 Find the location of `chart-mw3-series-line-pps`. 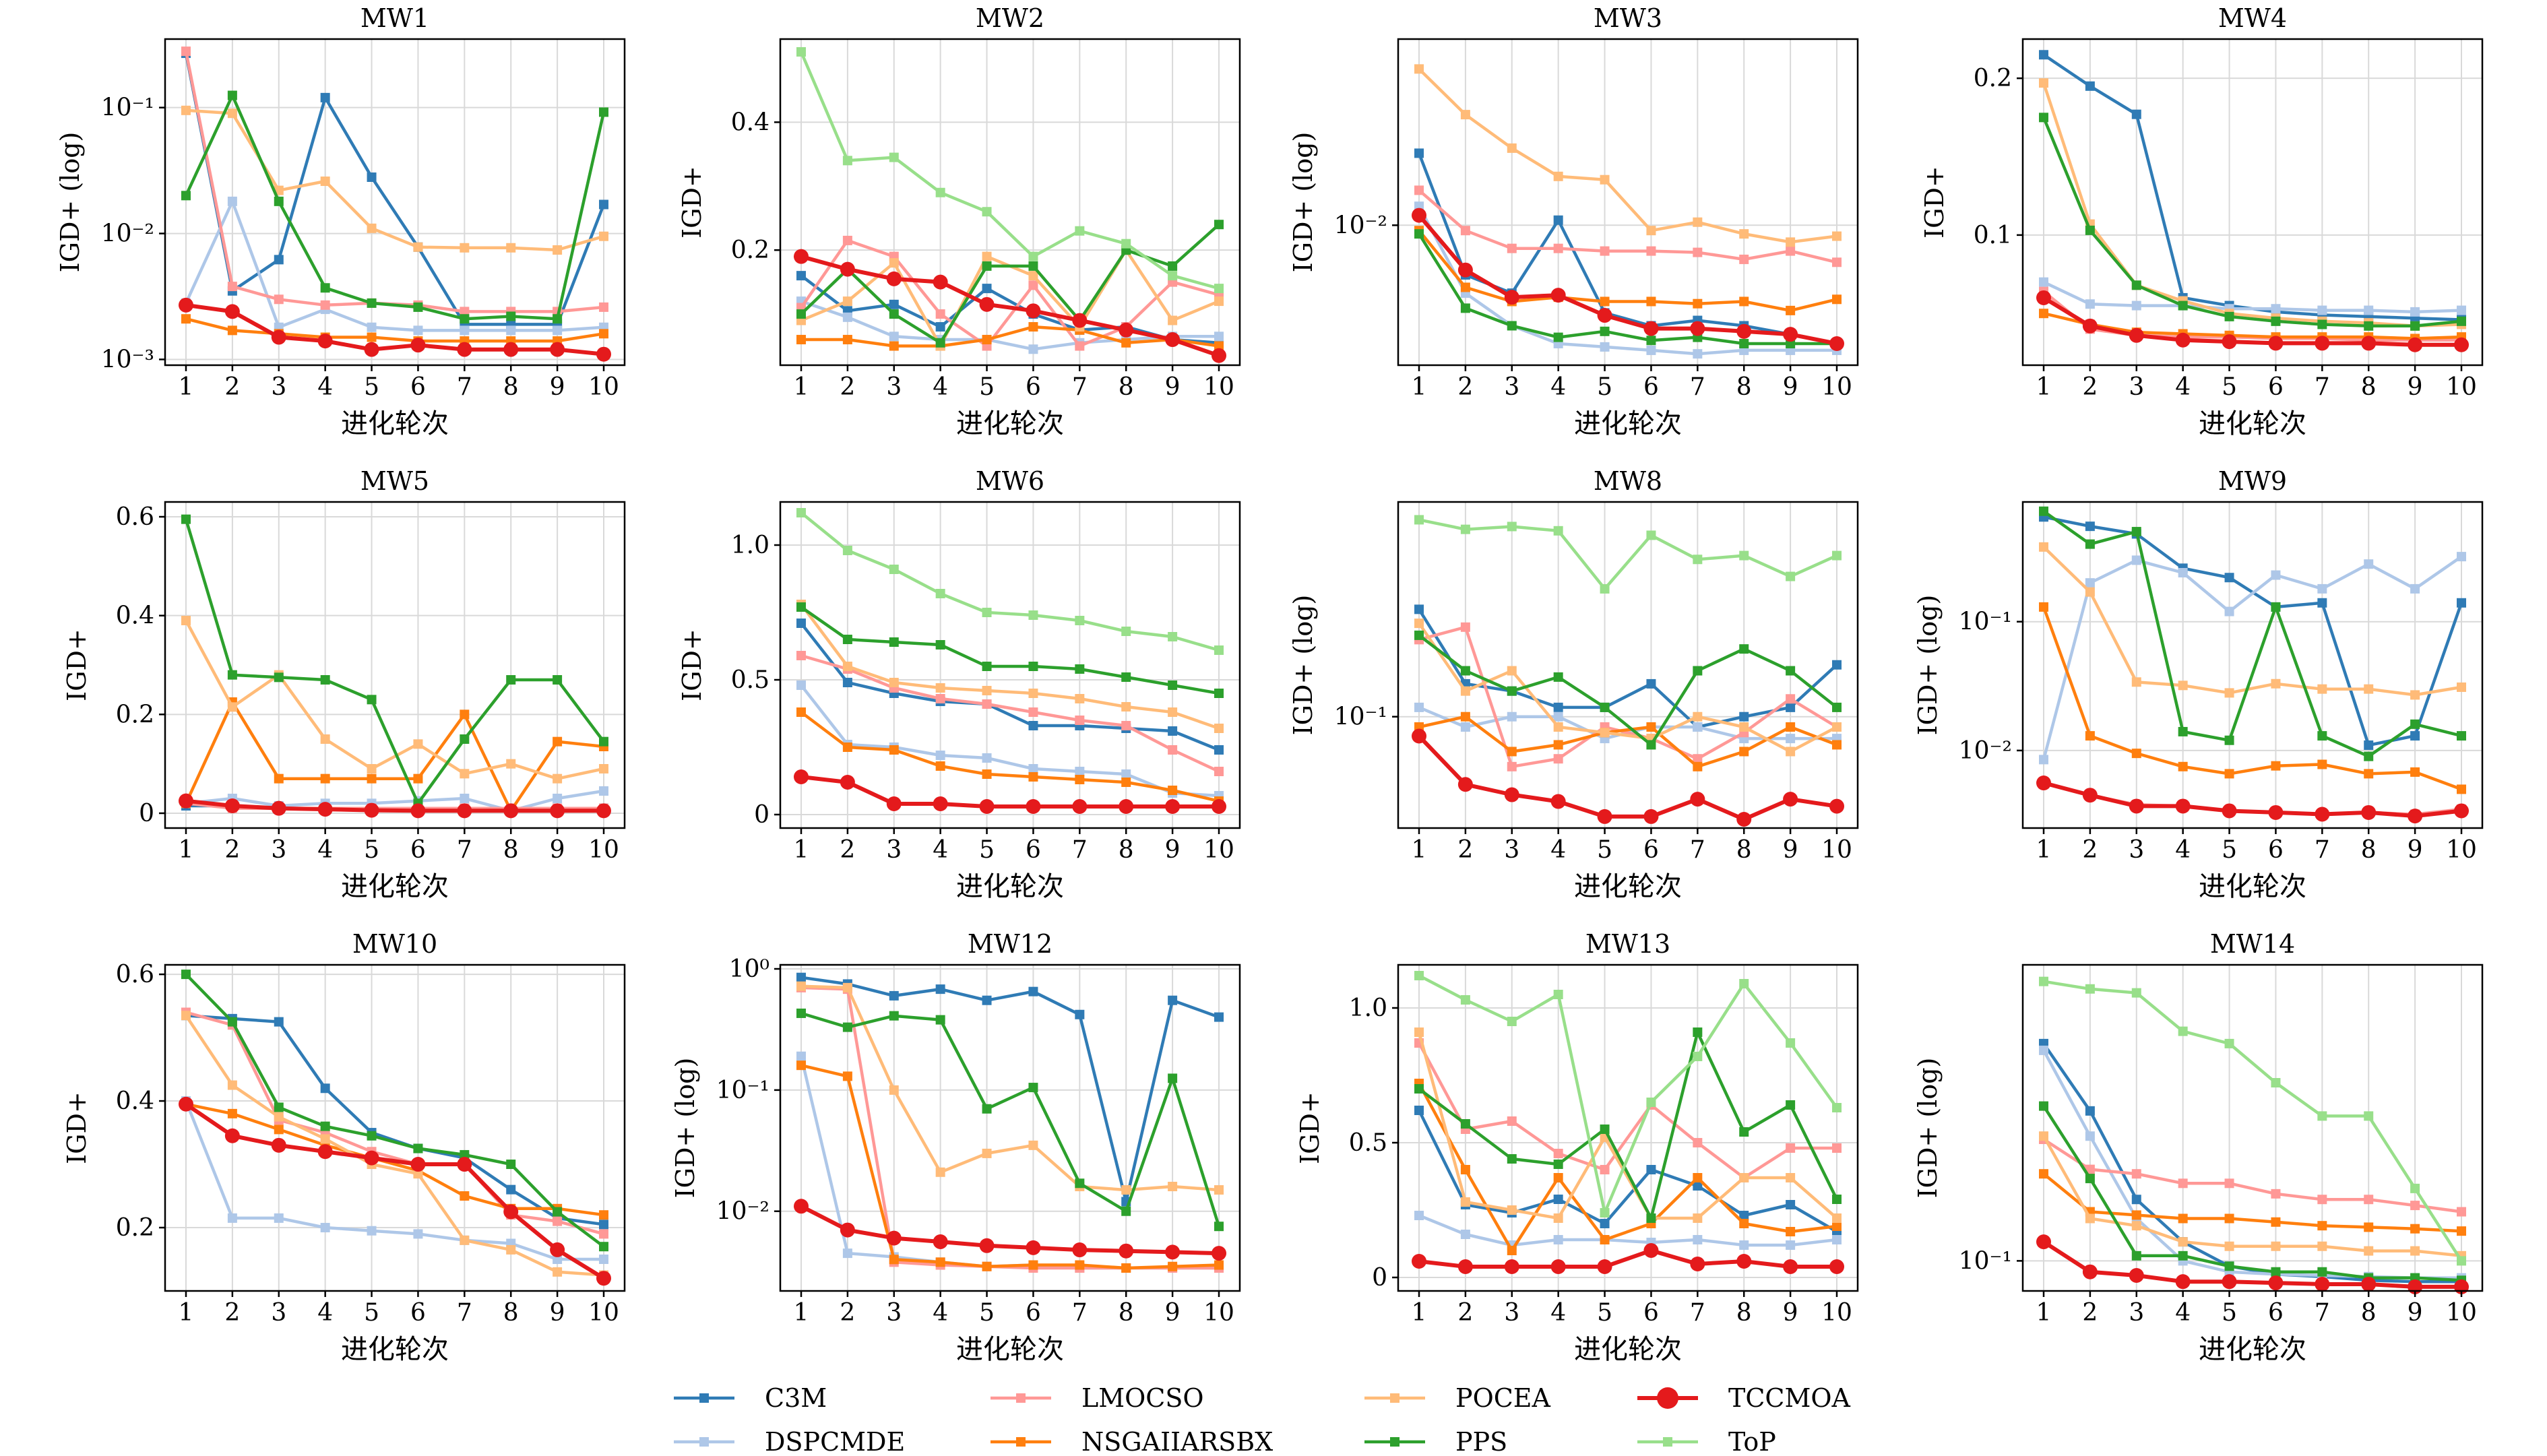

chart-mw3-series-line-pps is located at coordinates (1628, 289).